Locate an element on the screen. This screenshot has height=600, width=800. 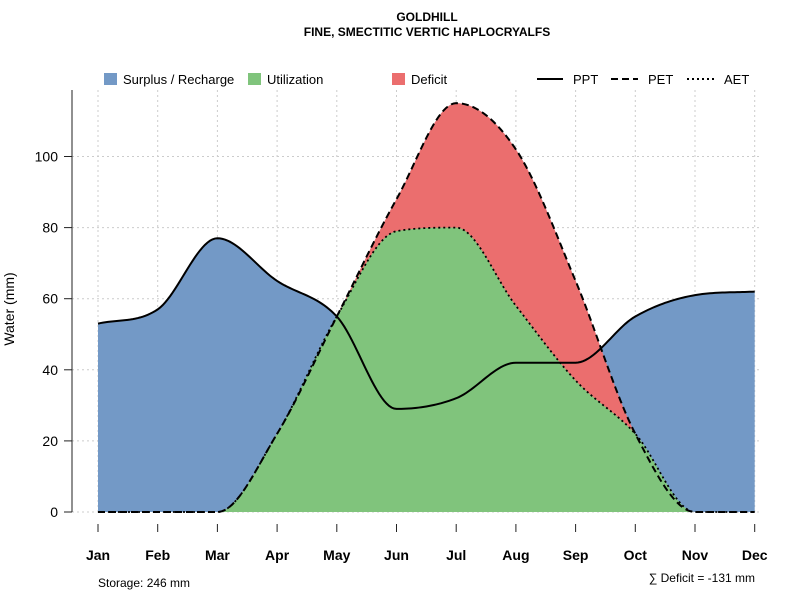
y-tick-label-0: 0 is located at coordinates (54, 512).